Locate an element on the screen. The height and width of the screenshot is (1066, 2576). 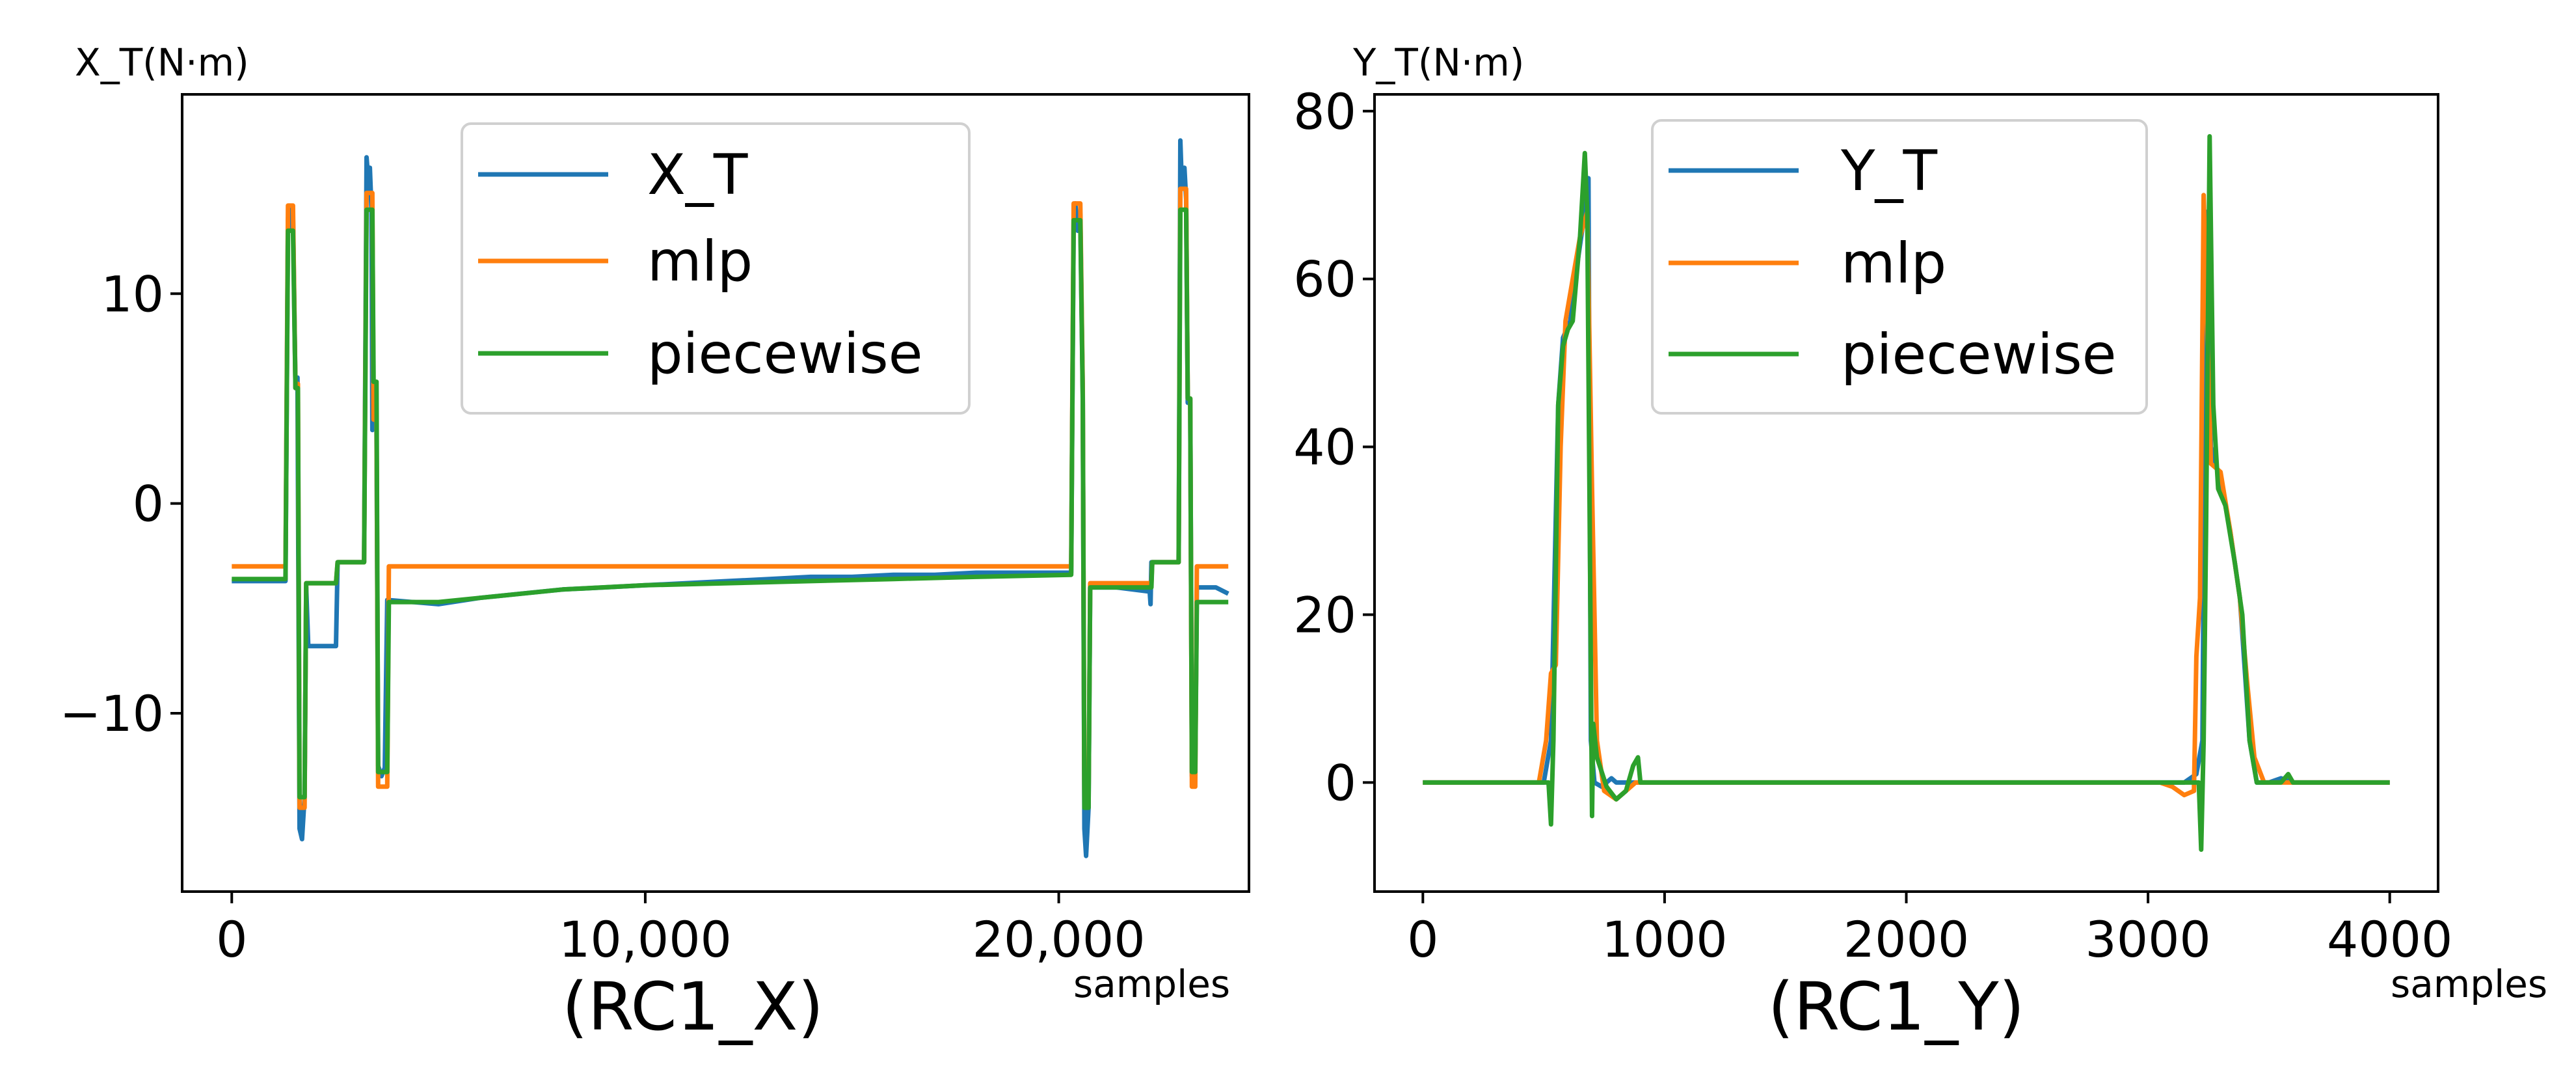
x-tick-label: 20,000 is located at coordinates (1059, 939).